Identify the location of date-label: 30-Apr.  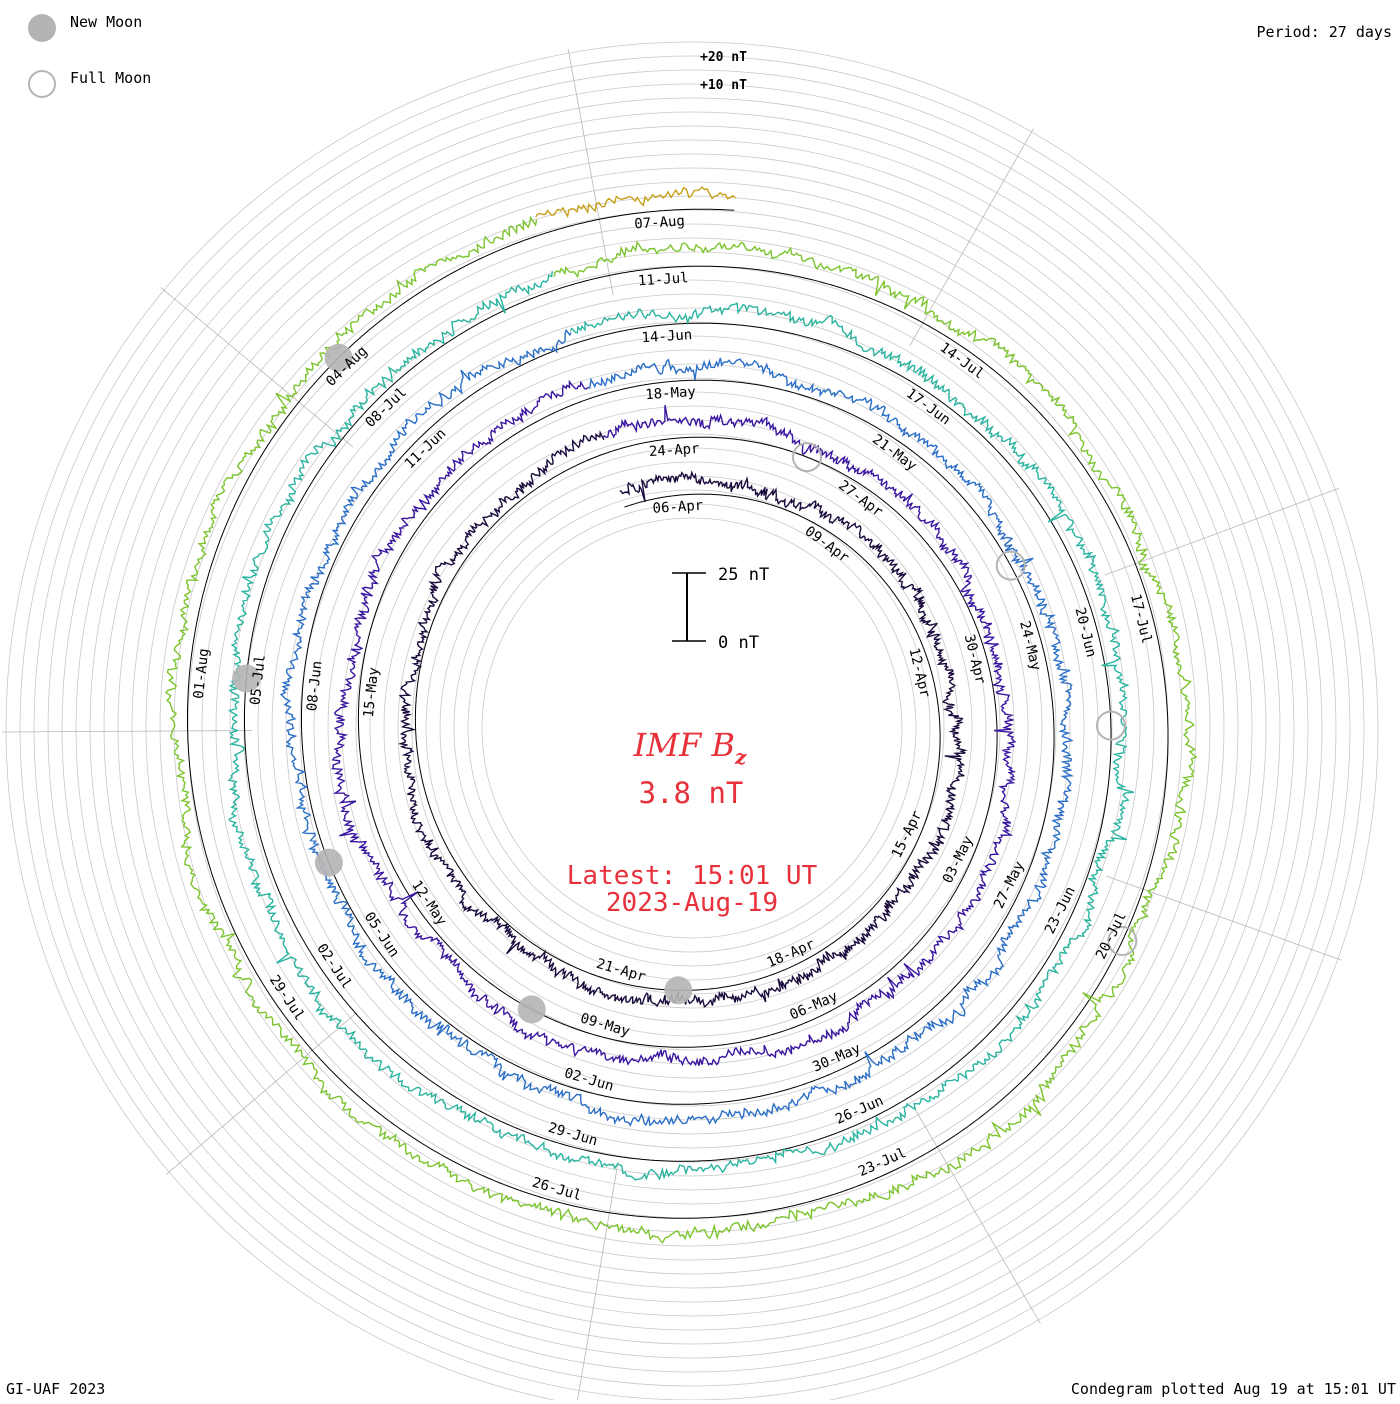
(975, 659).